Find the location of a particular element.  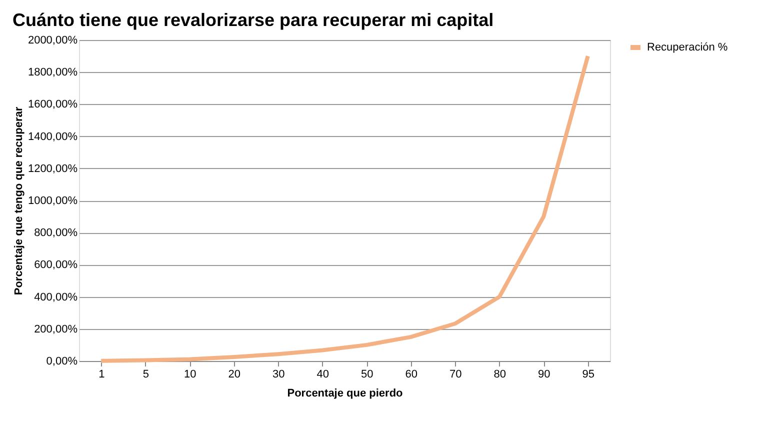

y-tick-label: 800,00% is located at coordinates (56, 233).